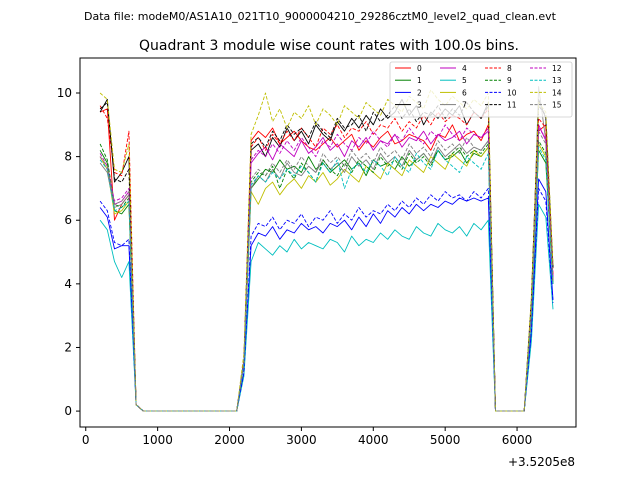 This screenshot has width=640, height=484. What do you see at coordinates (229, 440) in the screenshot?
I see `x-tick-label: 2000` at bounding box center [229, 440].